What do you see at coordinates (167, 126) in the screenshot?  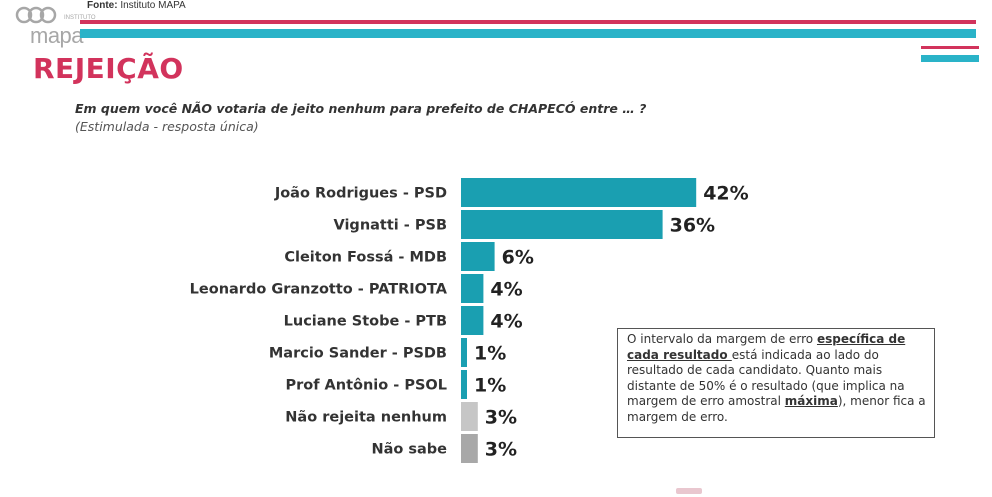 I see `survey-question-note: (Estimulada - resposta única)` at bounding box center [167, 126].